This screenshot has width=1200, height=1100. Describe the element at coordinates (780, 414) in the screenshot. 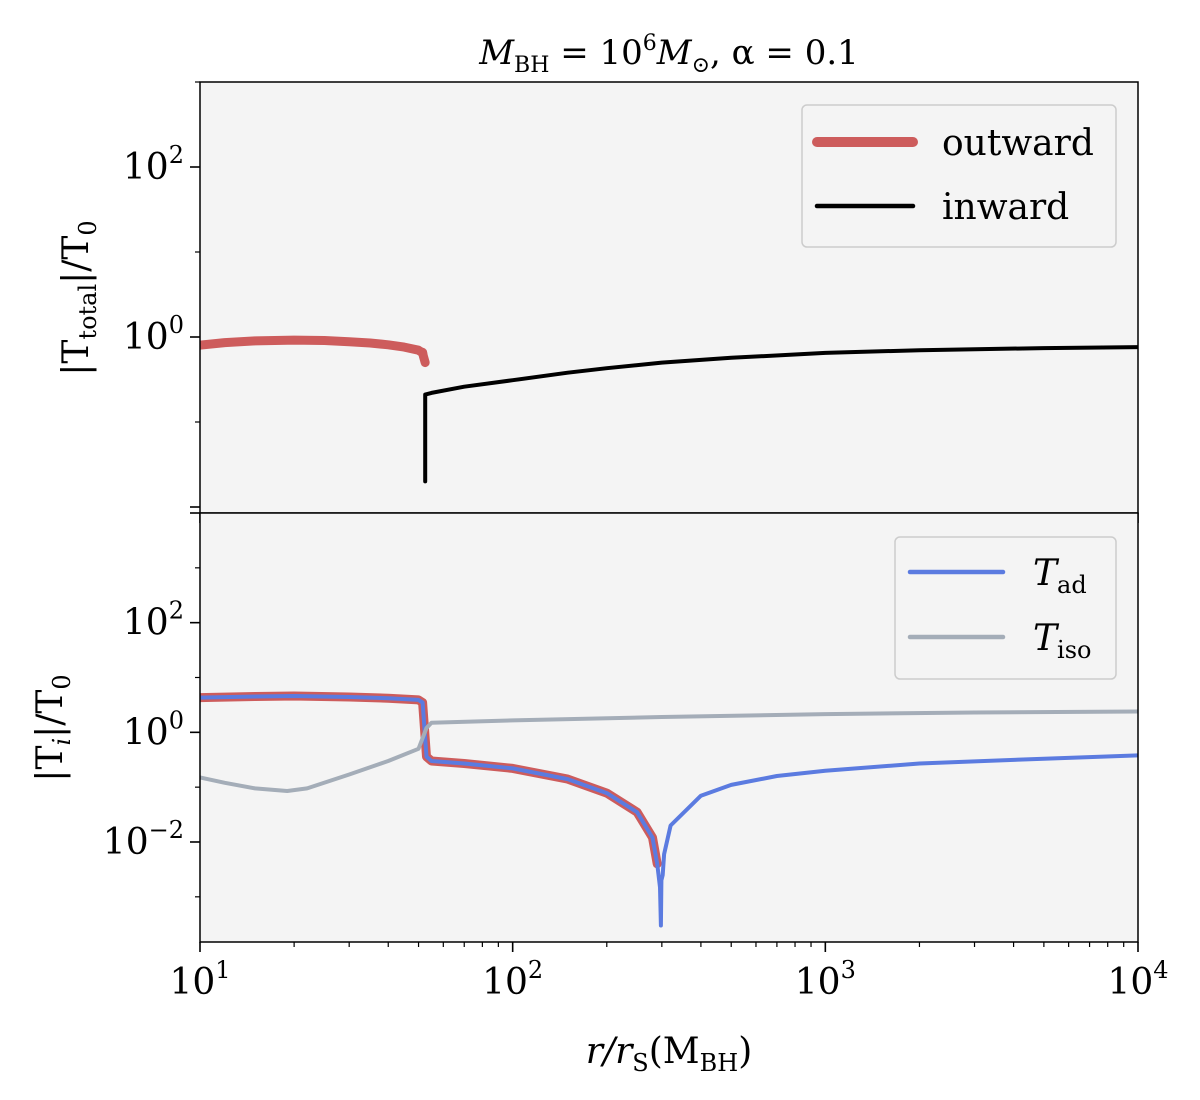

I see `top-series-inward` at that location.